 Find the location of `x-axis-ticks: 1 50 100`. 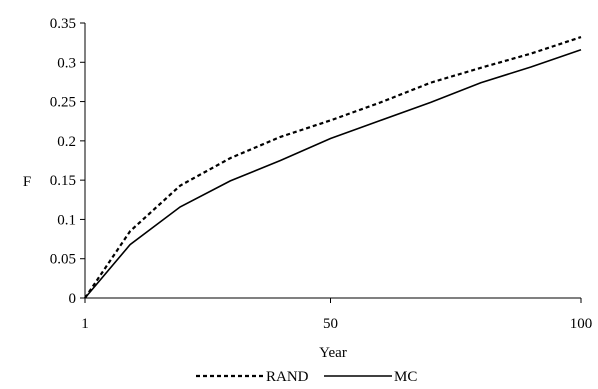

x-axis-ticks: 1 50 100 is located at coordinates (336, 315).